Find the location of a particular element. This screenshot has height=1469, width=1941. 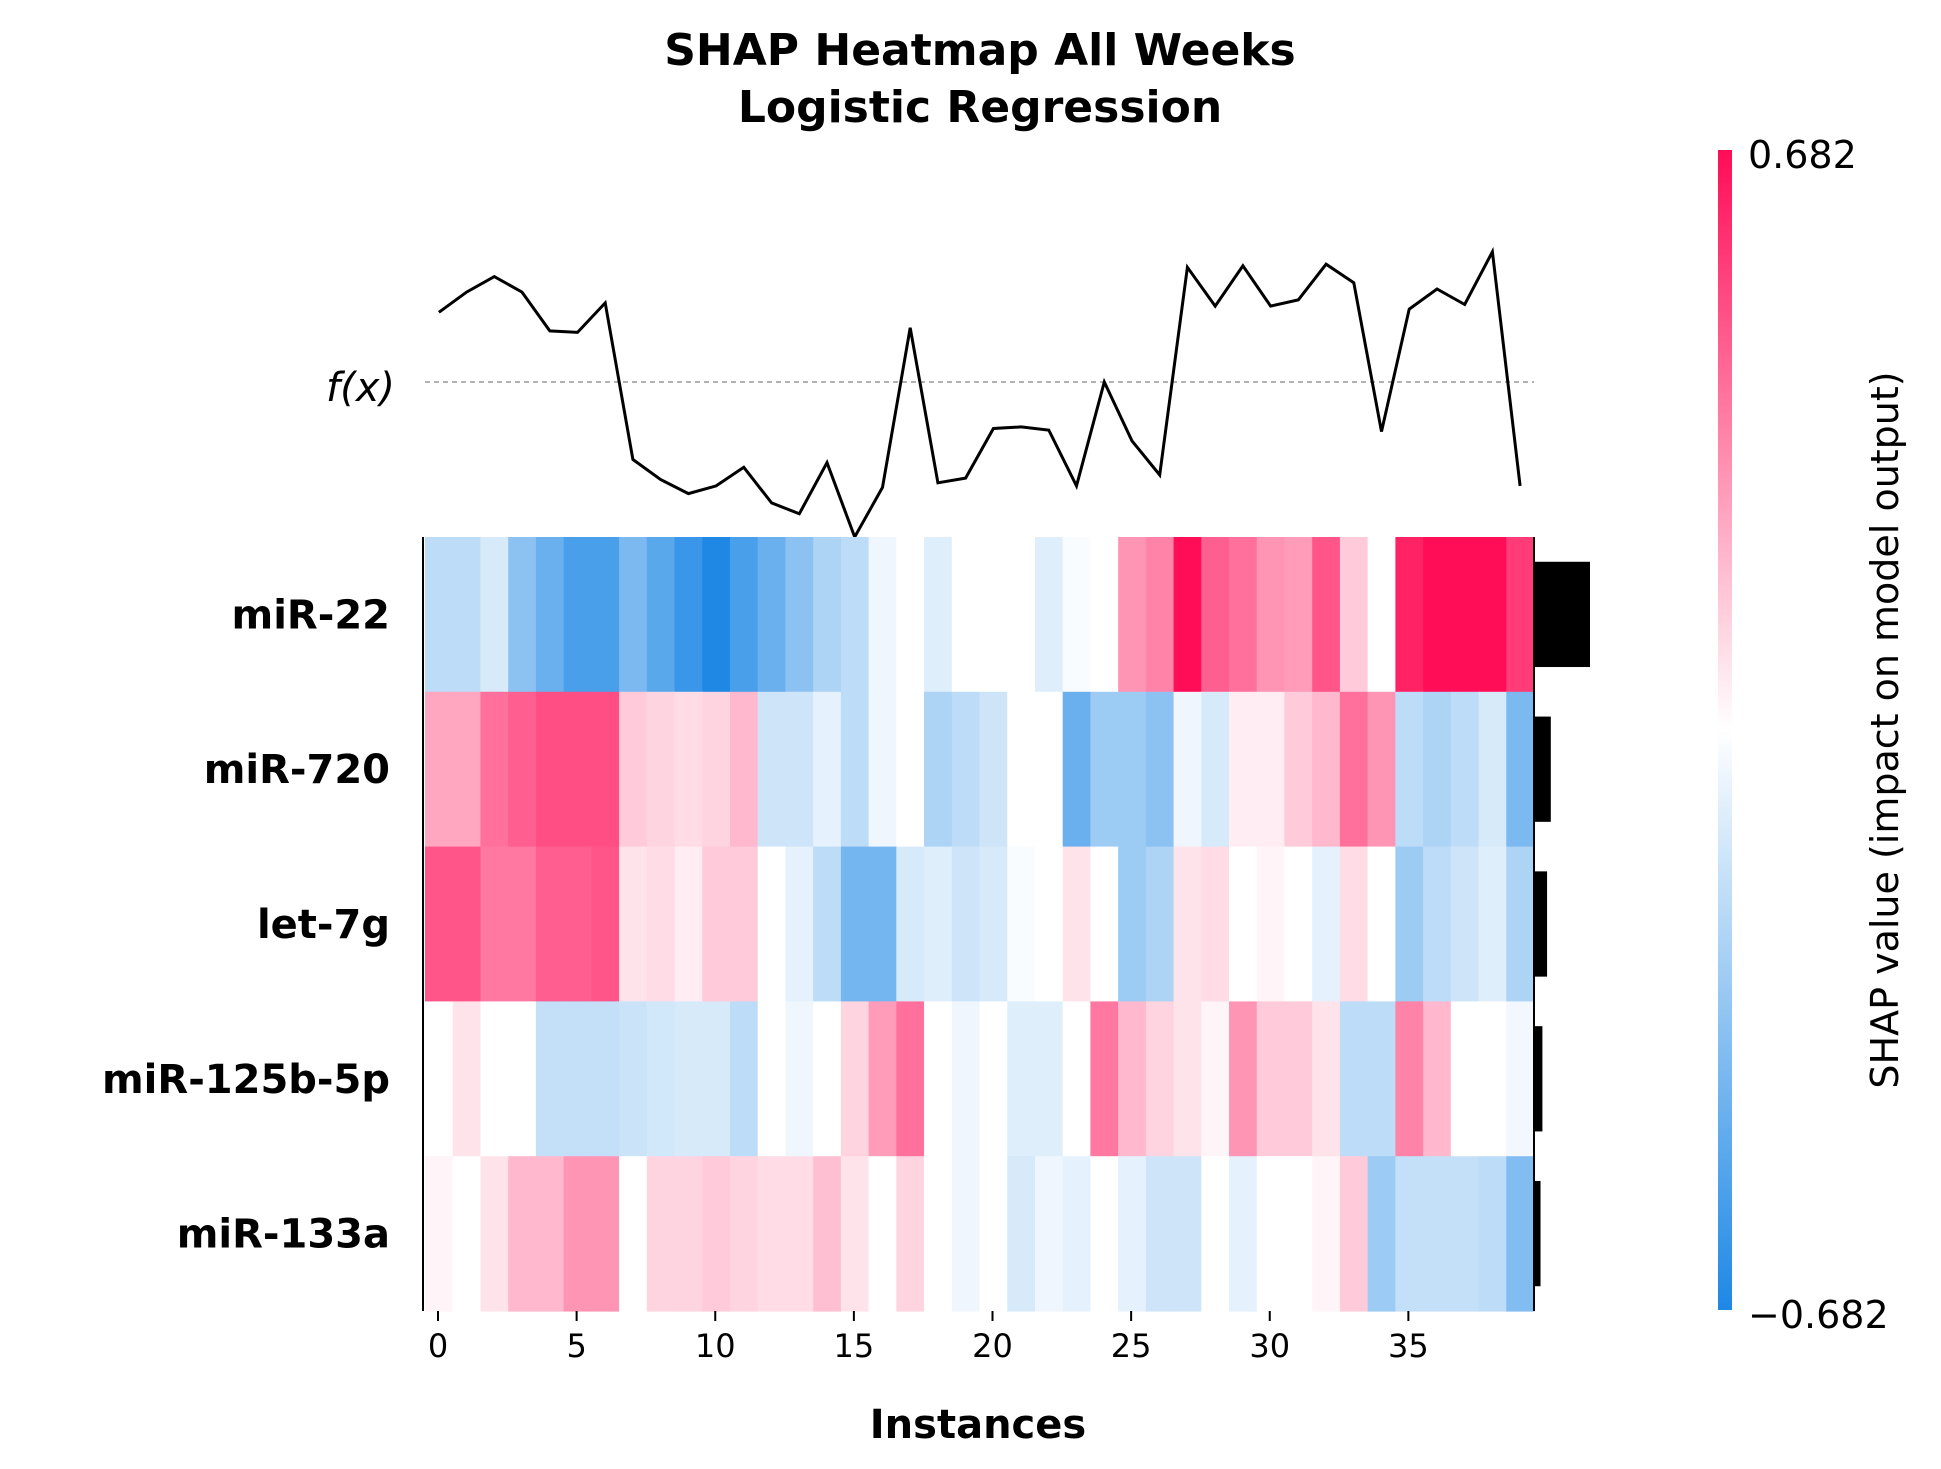

x-tick-label: 5 is located at coordinates (576, 1346).